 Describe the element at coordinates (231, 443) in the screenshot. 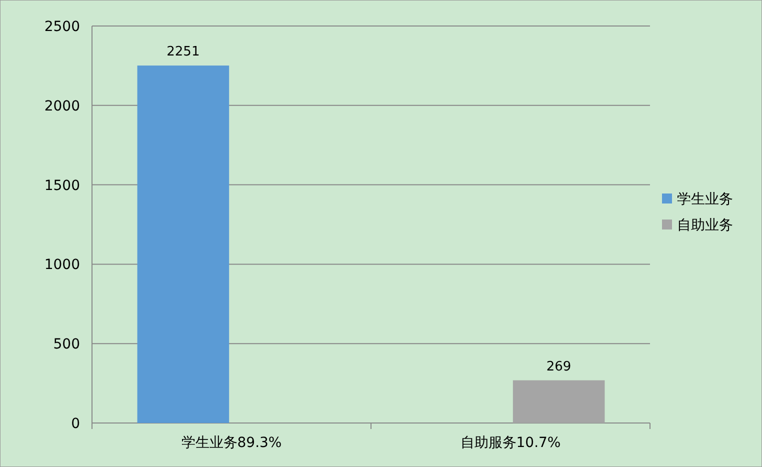

I see `x-tick-label: 学生业务89.3%` at that location.